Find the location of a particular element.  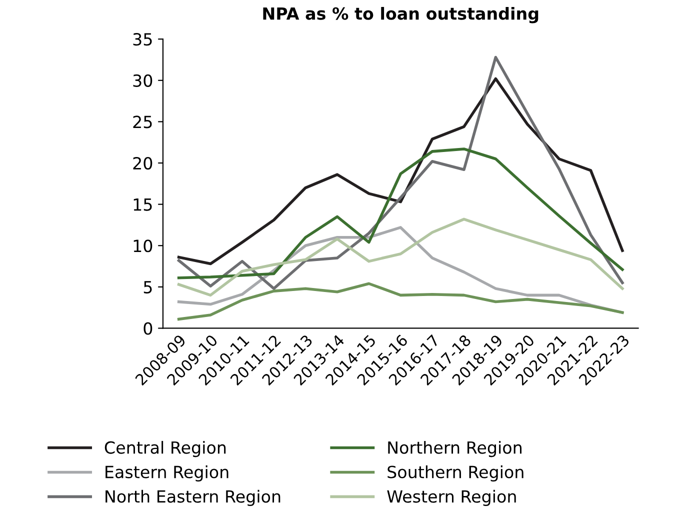

legend-label: North Eastern Region is located at coordinates (193, 498).